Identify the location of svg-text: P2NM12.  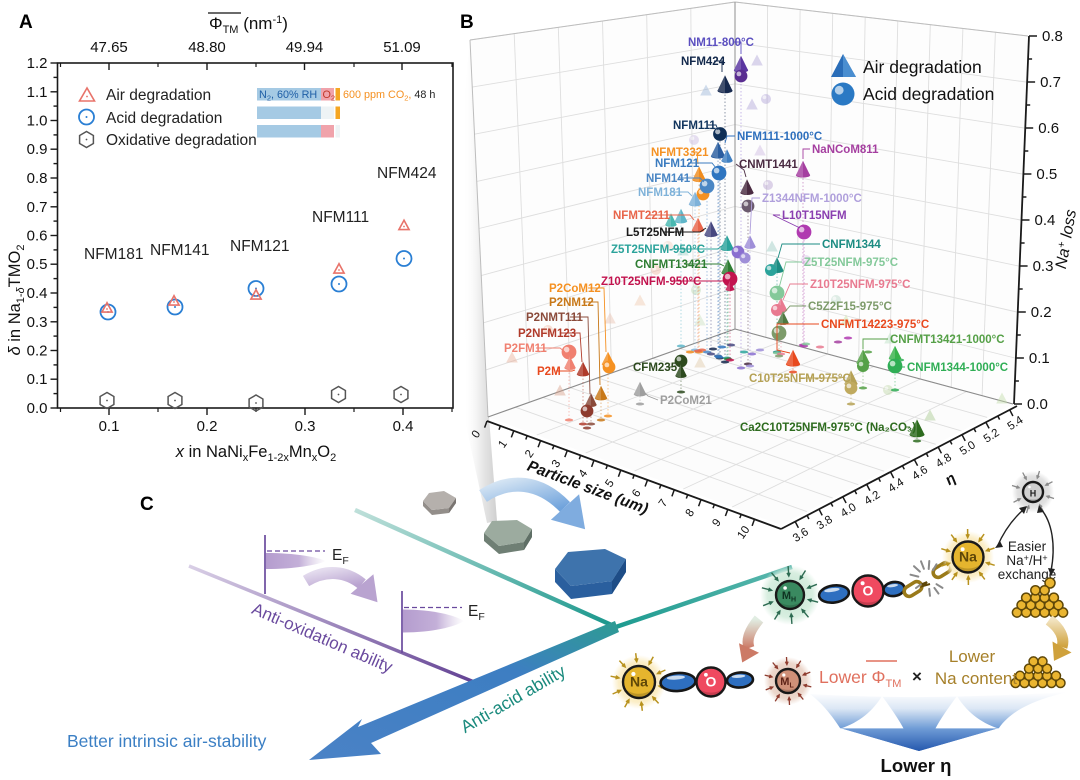
(571, 303).